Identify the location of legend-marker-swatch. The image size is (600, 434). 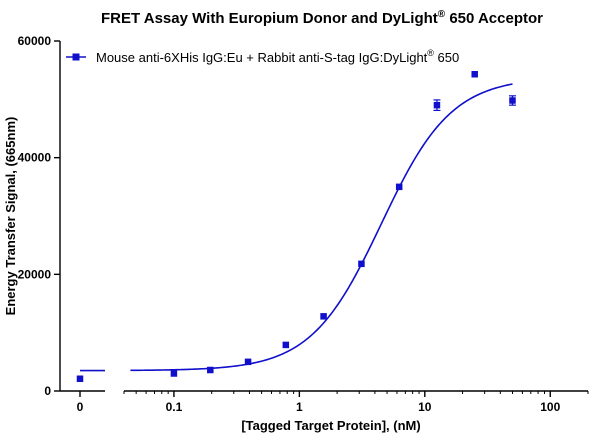
(76, 57).